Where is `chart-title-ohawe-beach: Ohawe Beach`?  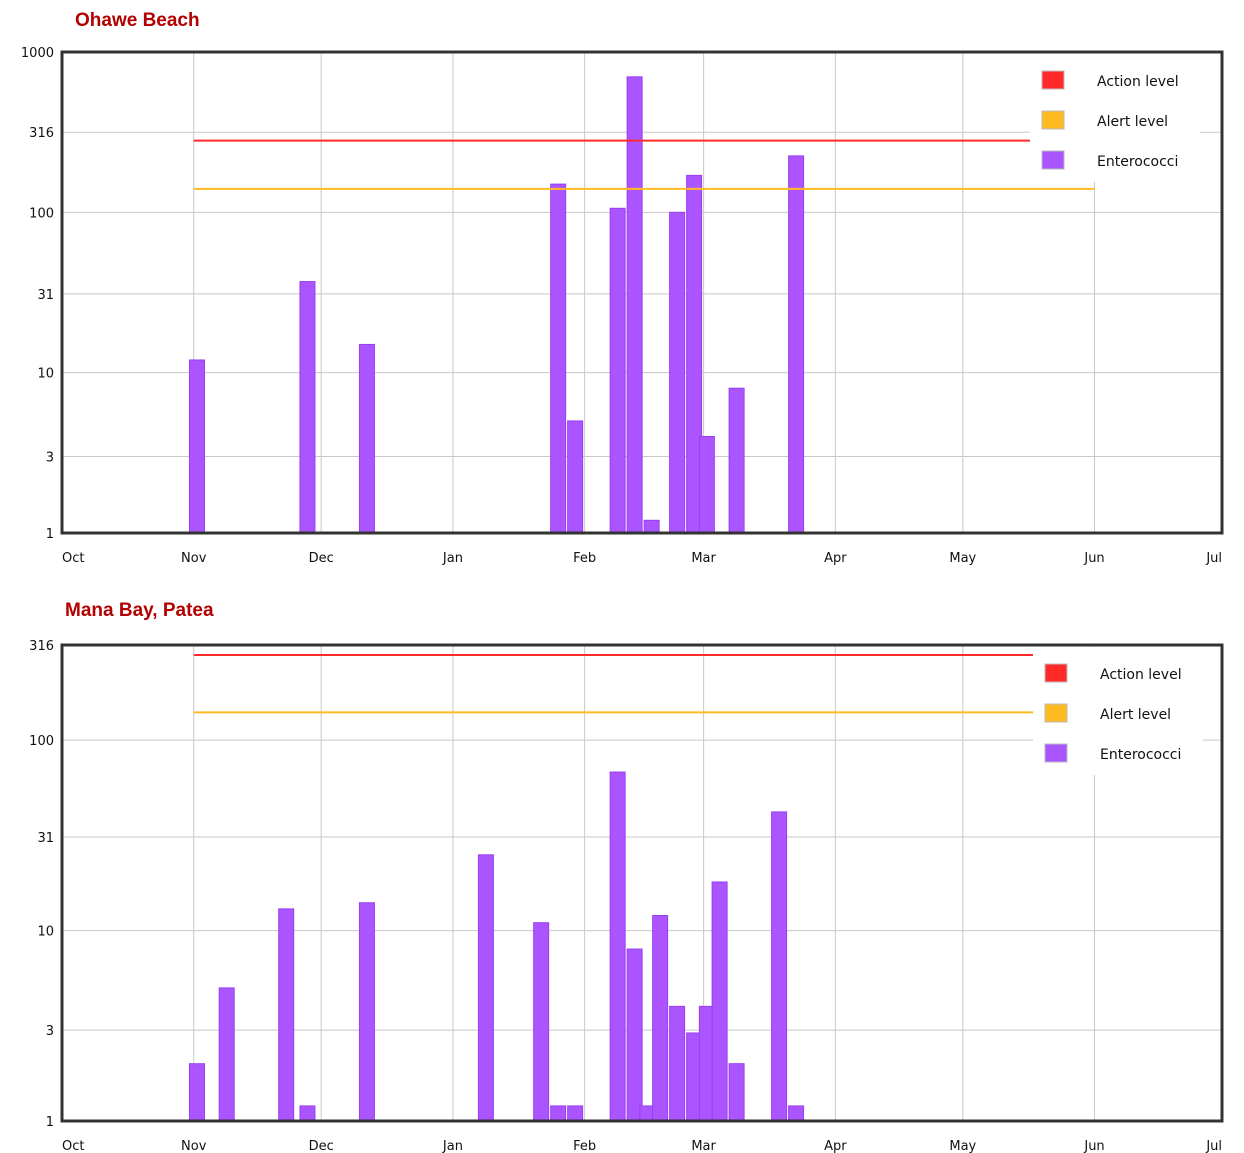
chart-title-ohawe-beach: Ohawe Beach is located at coordinates (137, 20).